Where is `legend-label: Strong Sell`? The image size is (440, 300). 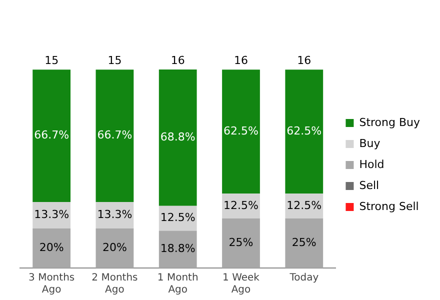
legend-label: Strong Sell is located at coordinates (389, 206).